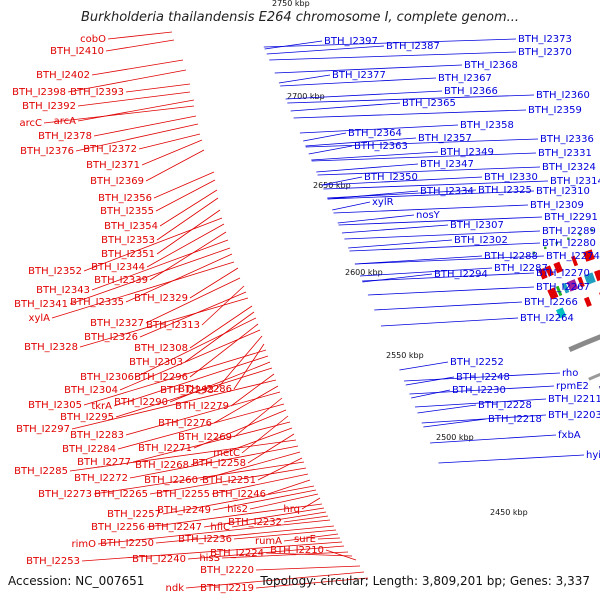 This screenshot has height=600, width=600. Describe the element at coordinates (226, 453) in the screenshot. I see `left-gene-label-48: metC` at that location.